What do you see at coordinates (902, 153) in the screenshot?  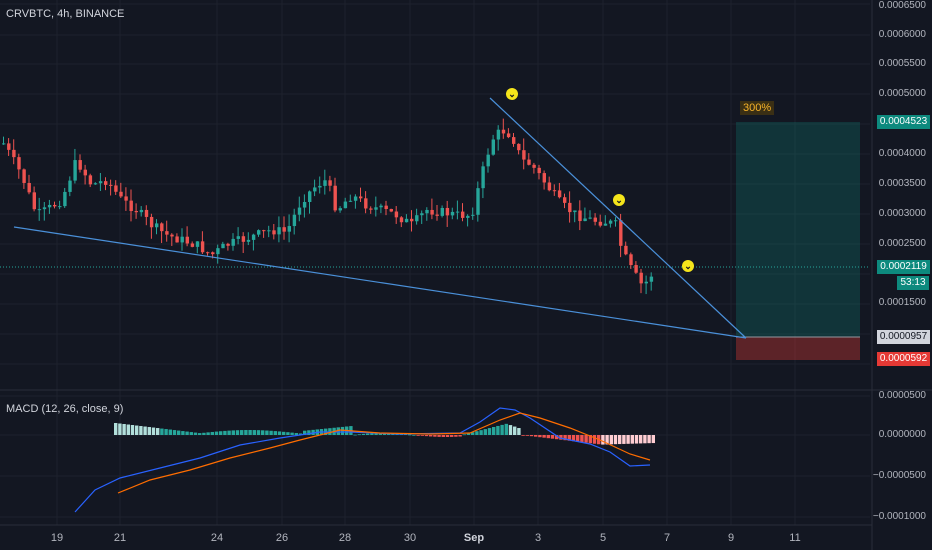 I see `price-label: 0.0004000` at bounding box center [902, 153].